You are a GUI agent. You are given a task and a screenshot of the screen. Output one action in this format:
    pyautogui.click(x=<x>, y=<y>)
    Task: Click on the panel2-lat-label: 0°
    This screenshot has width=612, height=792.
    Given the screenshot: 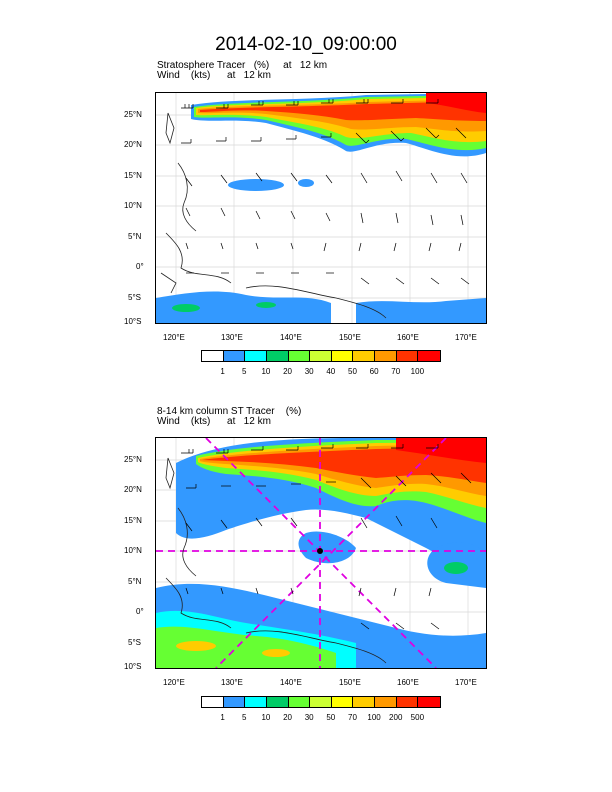 What is the action you would take?
    pyautogui.click(x=140, y=611)
    